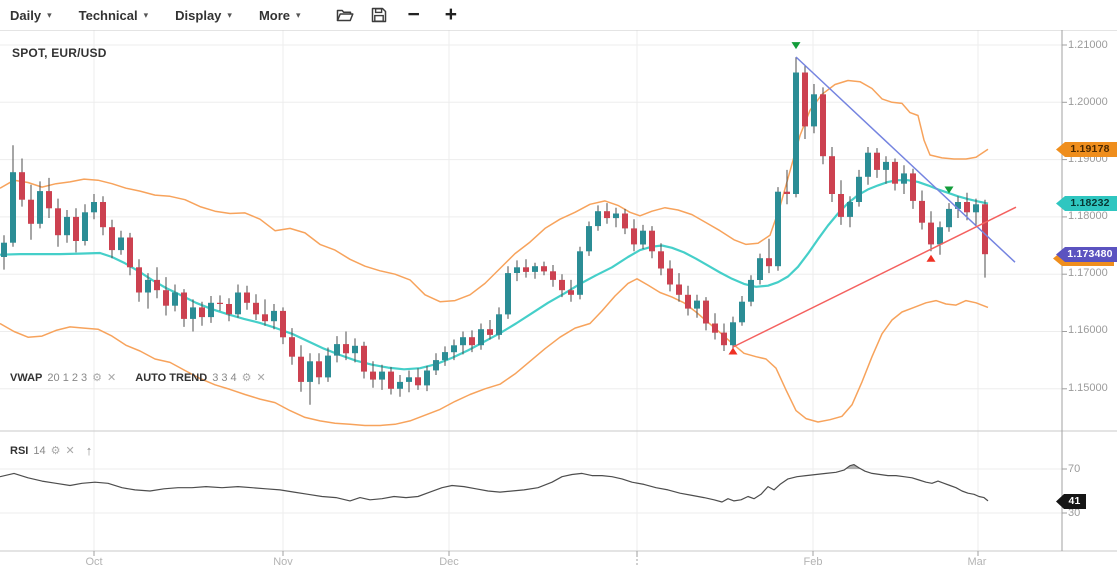  Describe the element at coordinates (67, 377) in the screenshot. I see `study-vwap-params: 20 1 2 3` at that location.